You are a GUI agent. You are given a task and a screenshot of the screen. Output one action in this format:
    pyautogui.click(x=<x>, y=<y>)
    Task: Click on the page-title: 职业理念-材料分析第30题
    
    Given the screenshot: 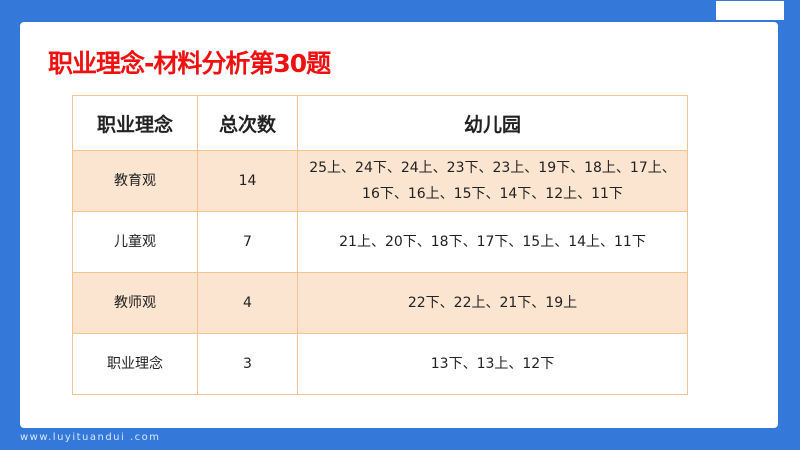 What is the action you would take?
    pyautogui.click(x=189, y=63)
    